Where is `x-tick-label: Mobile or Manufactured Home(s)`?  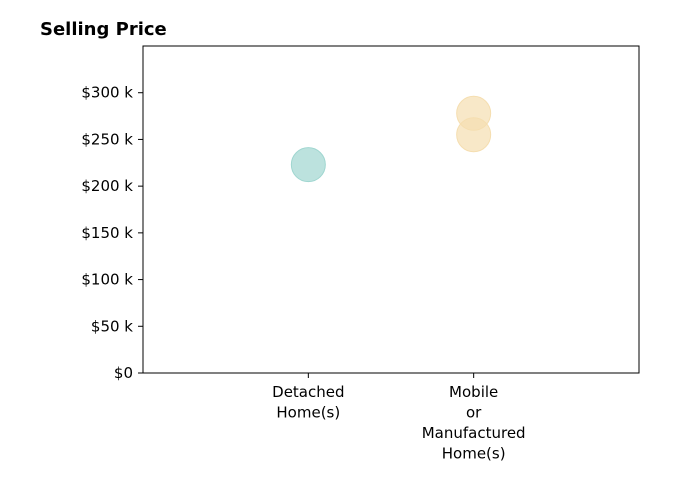 x-tick-label: Mobile or Manufactured Home(s) is located at coordinates (474, 423).